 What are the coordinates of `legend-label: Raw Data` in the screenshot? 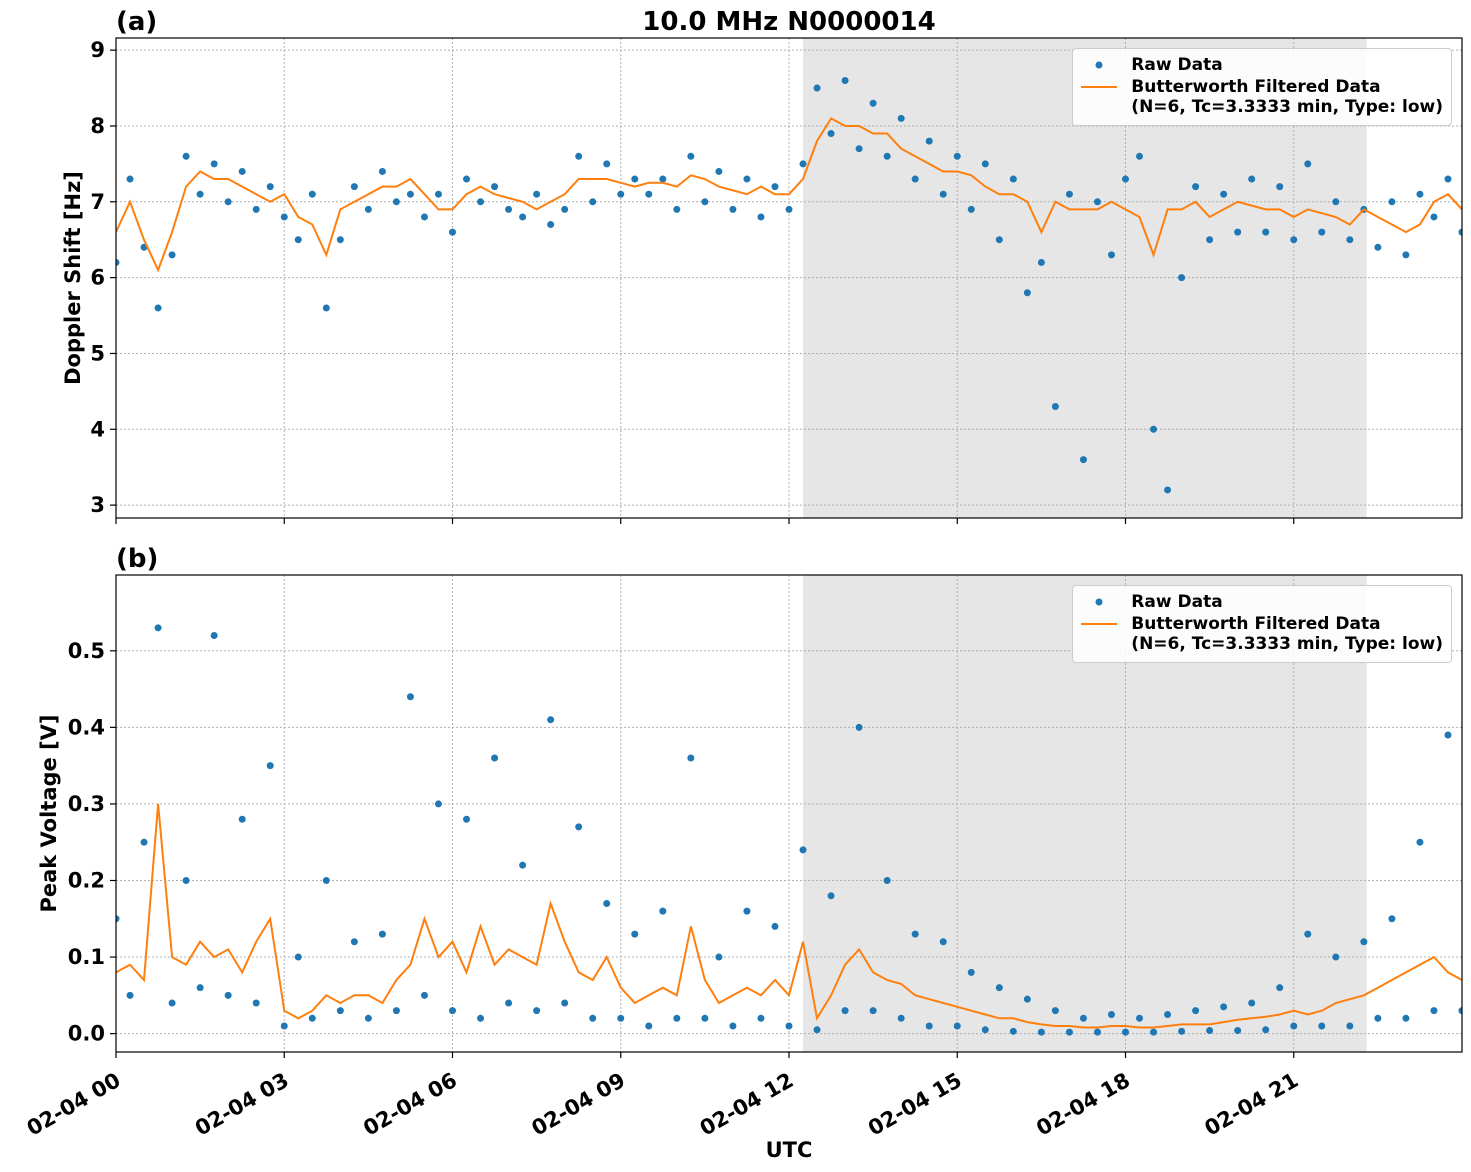 It's located at (1177, 602).